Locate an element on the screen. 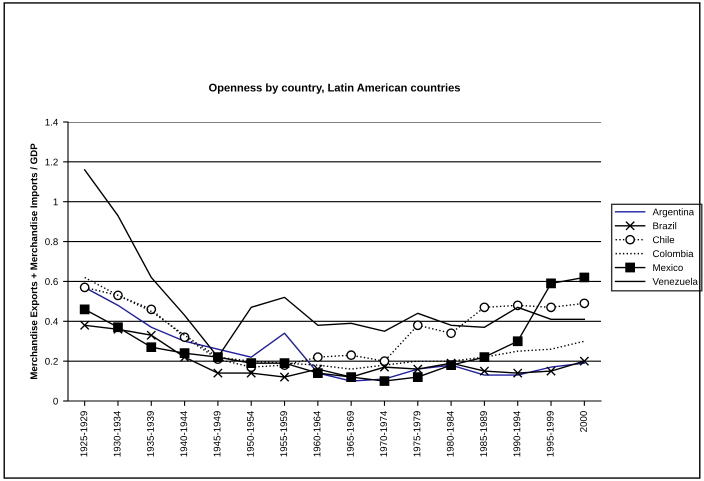 The image size is (704, 481). legend-label: Mexico is located at coordinates (668, 268).